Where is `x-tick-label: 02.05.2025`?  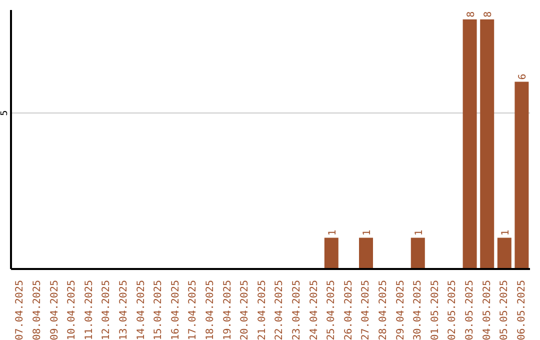
x-tick-label: 02.05.2025 is located at coordinates (452, 310).